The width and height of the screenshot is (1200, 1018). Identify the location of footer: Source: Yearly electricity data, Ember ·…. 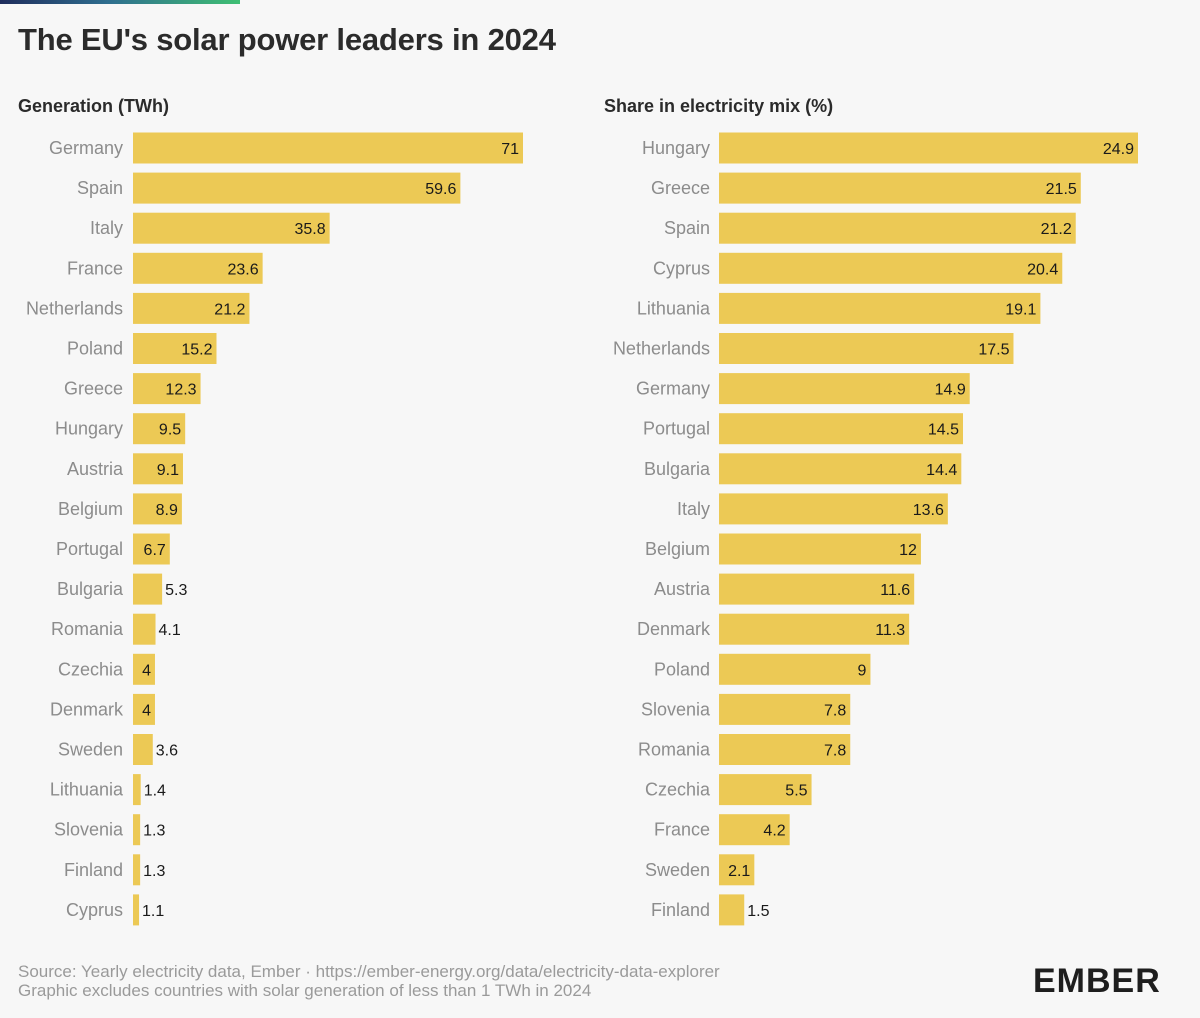
(369, 981).